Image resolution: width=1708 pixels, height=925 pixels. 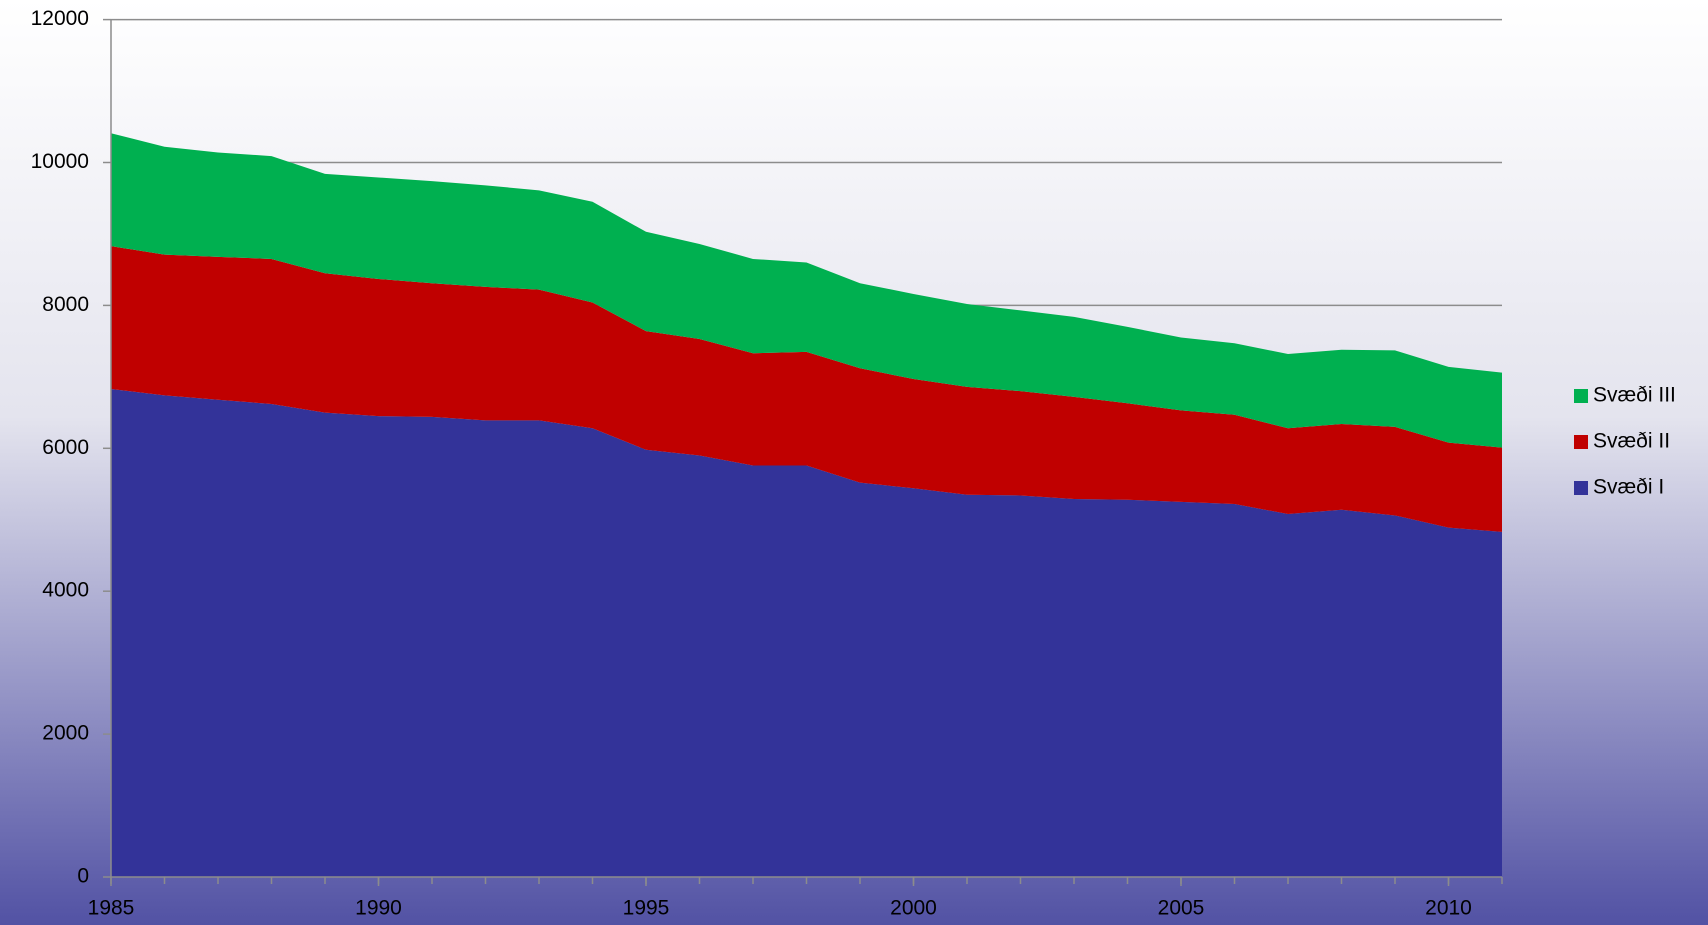 I want to click on legend-label: Svæði III, so click(x=1634, y=395).